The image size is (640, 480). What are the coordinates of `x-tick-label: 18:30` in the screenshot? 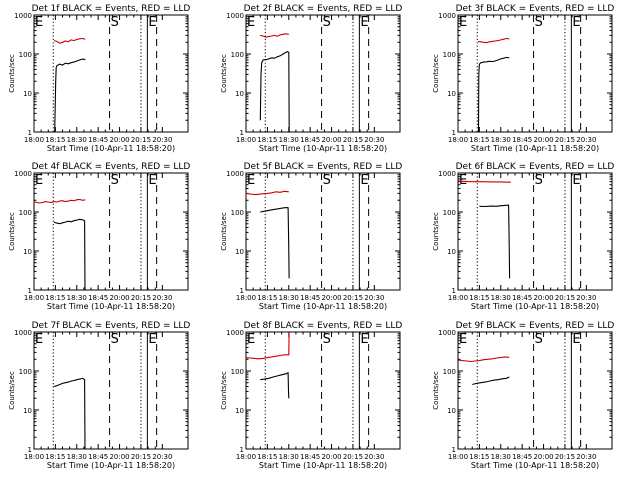 It's located at (289, 140).